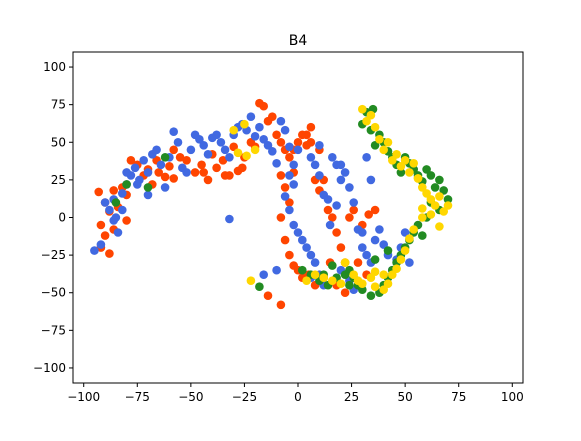 This screenshot has height=441, width=581. What do you see at coordinates (298, 41) in the screenshot?
I see `chart-title: B4` at bounding box center [298, 41].